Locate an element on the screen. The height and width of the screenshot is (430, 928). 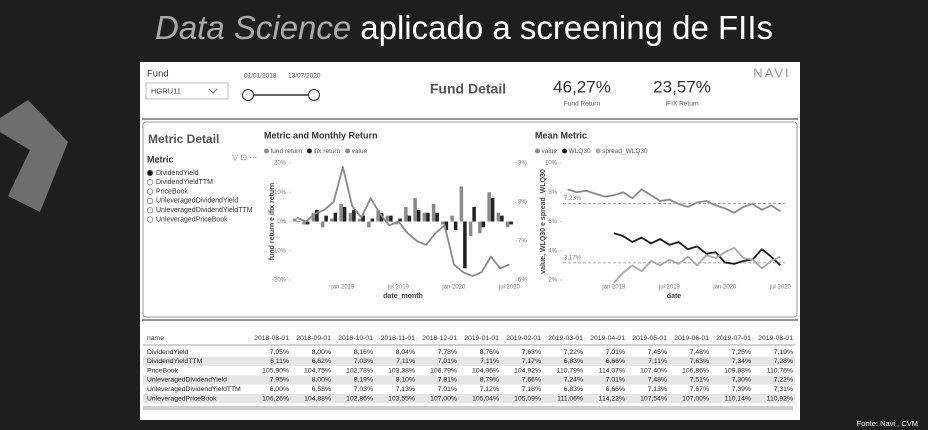
table-cell: DividendYield is located at coordinates (168, 352).